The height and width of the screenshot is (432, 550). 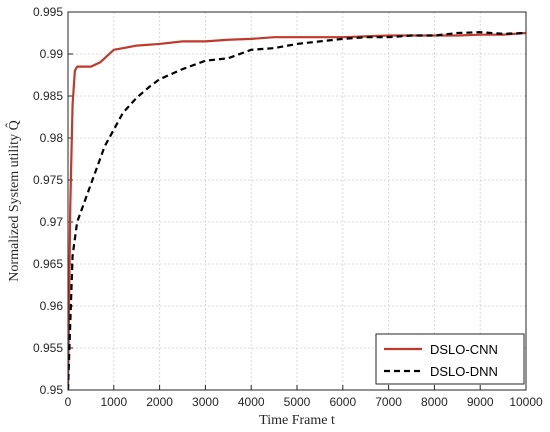 What do you see at coordinates (48, 264) in the screenshot?
I see `y-tick-label: 0.965` at bounding box center [48, 264].